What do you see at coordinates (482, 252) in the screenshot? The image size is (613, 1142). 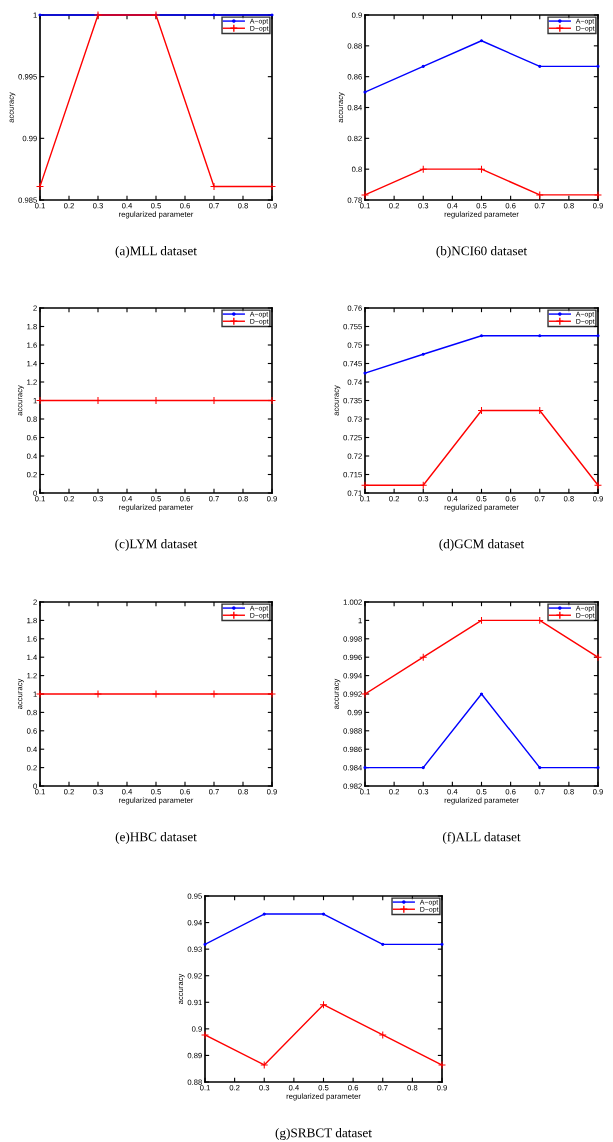 I see `text: (b)NCI60 dataset` at bounding box center [482, 252].